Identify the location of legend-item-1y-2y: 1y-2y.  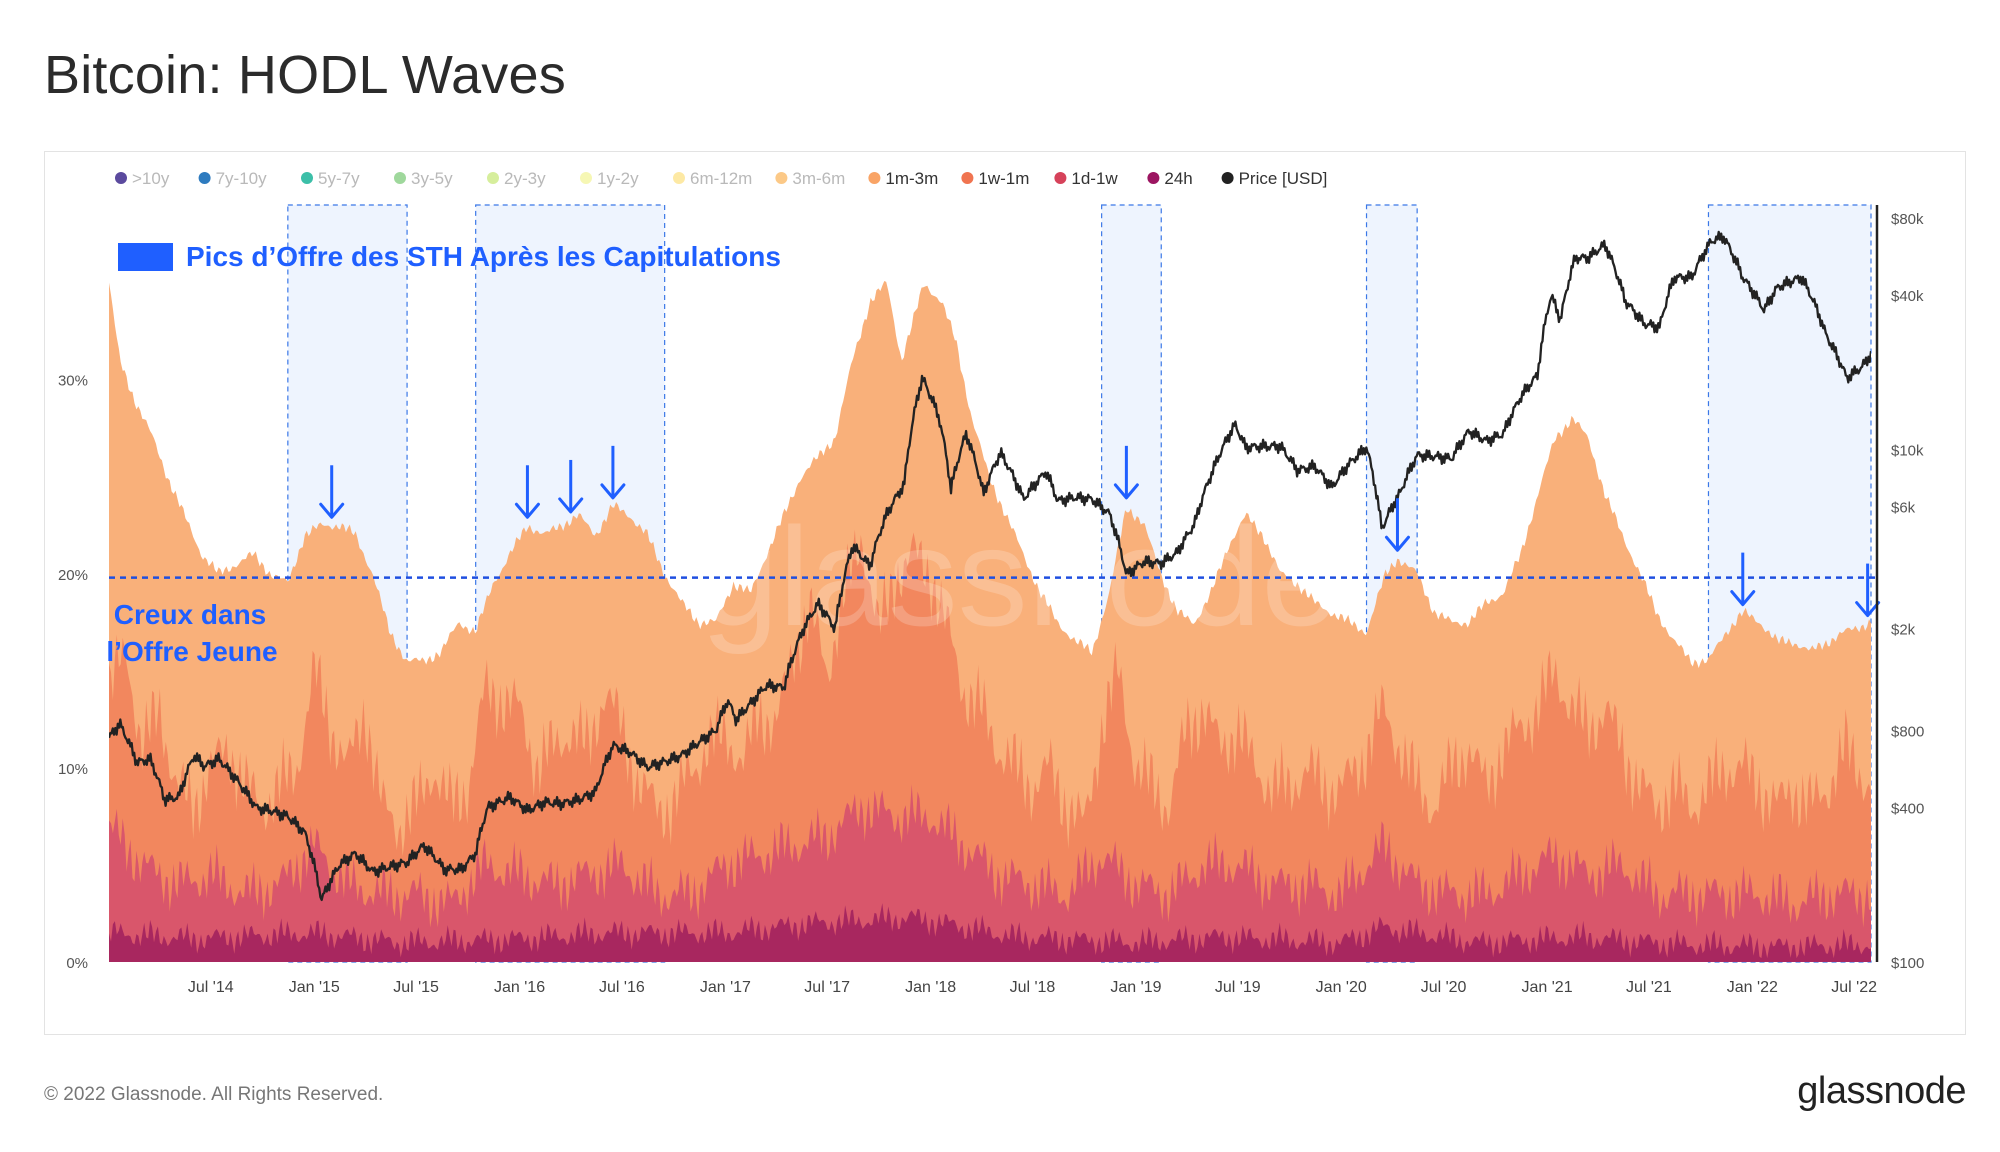
(609, 178).